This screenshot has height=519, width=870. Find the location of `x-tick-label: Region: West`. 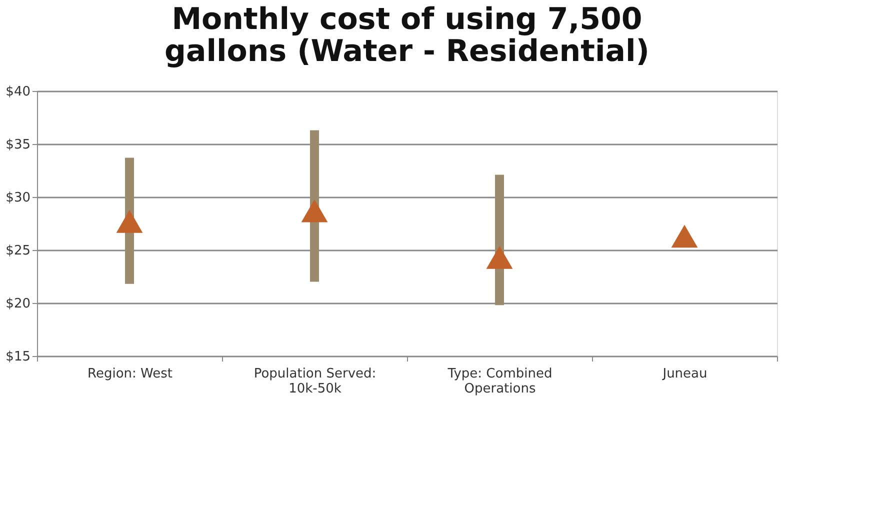

x-tick-label: Region: West is located at coordinates (130, 374).